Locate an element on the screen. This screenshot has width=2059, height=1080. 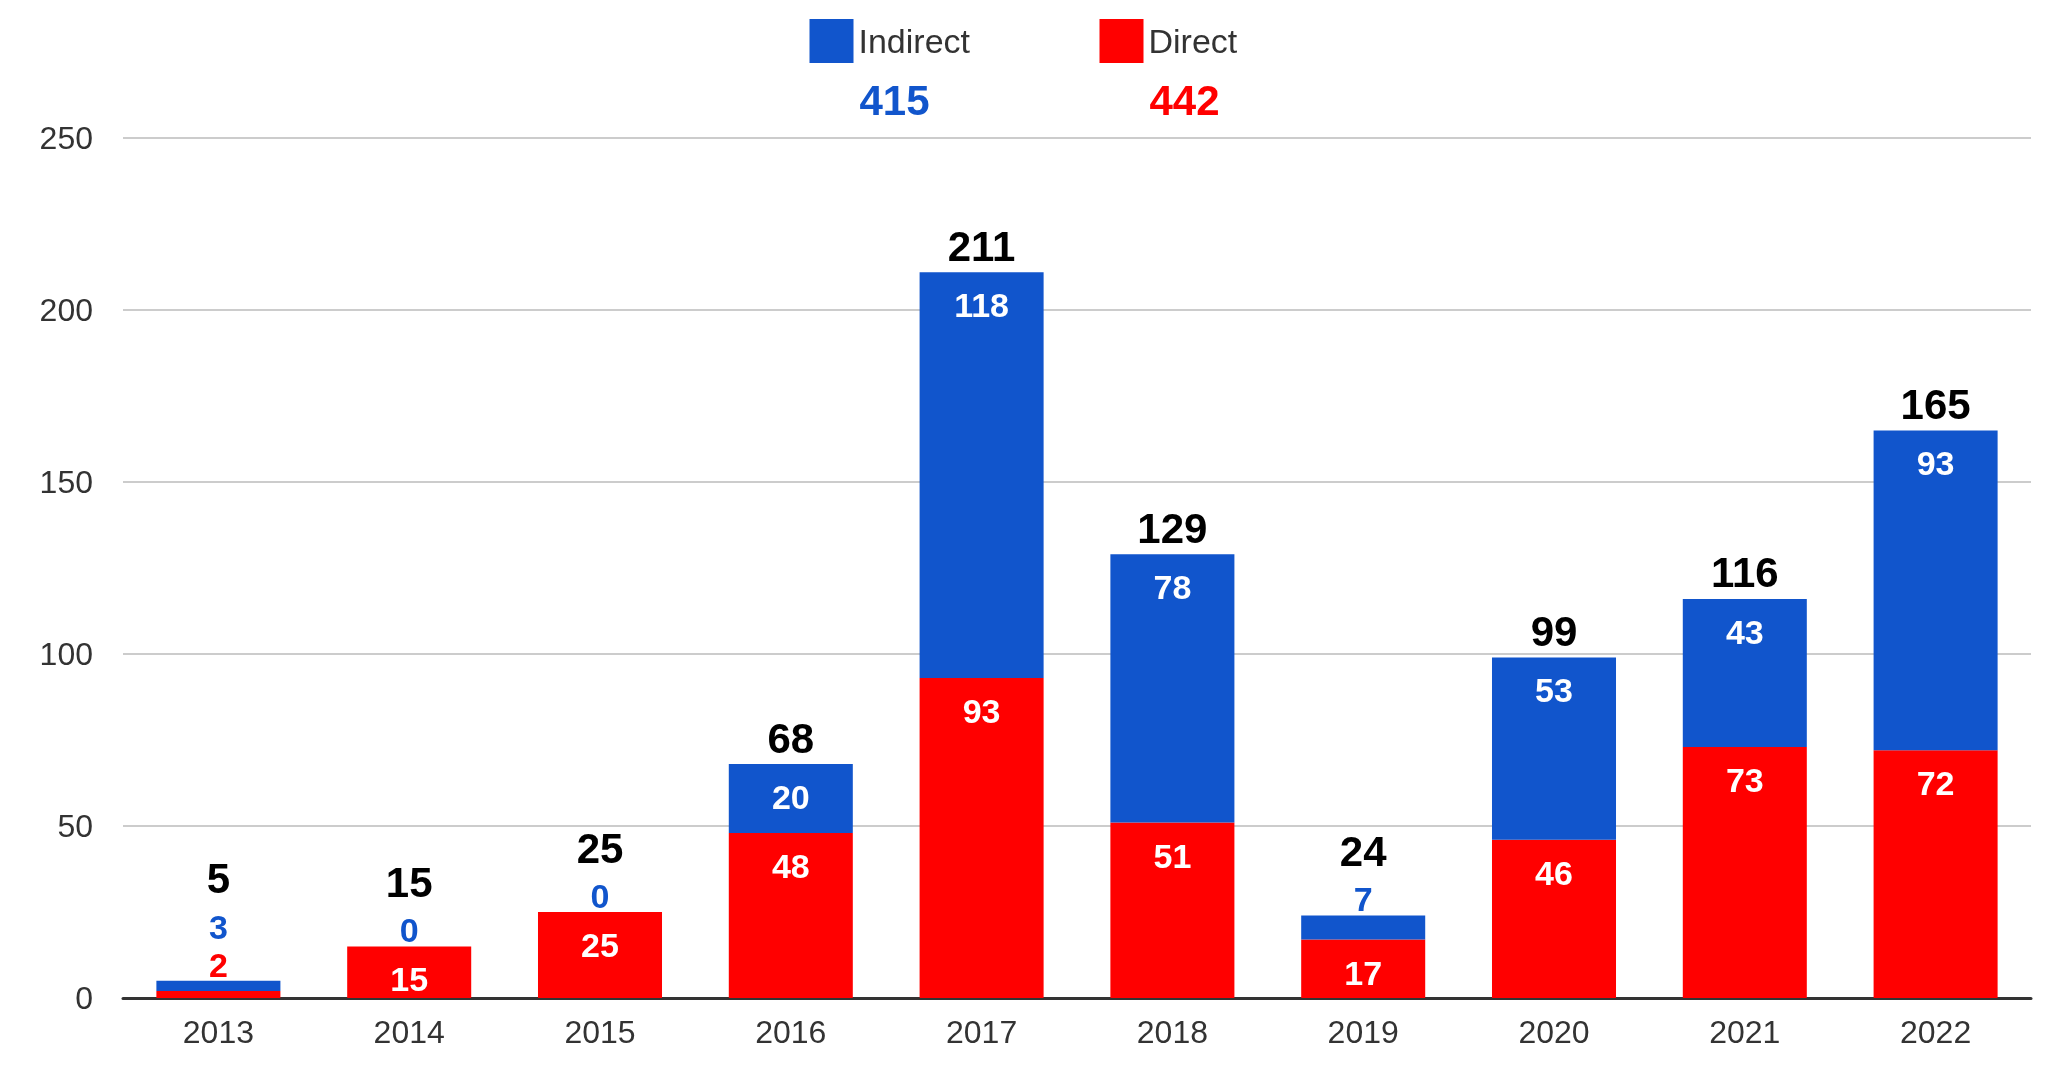
data-label: 118 is located at coordinates (982, 305).